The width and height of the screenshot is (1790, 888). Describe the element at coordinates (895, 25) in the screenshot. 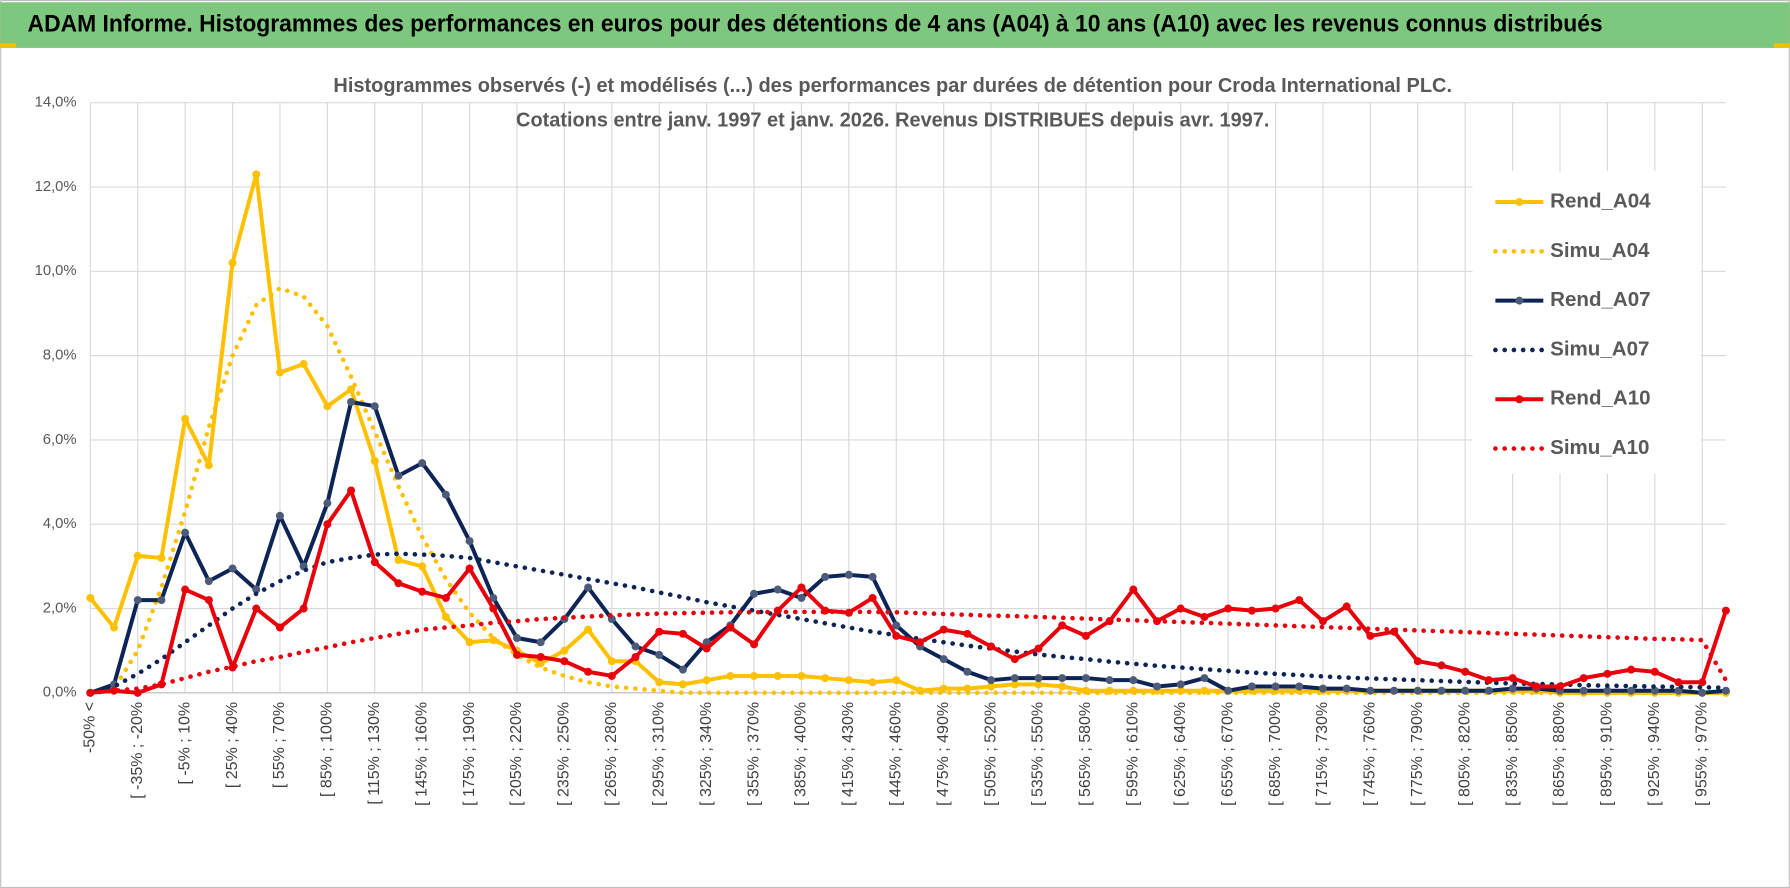

I see `banner` at that location.